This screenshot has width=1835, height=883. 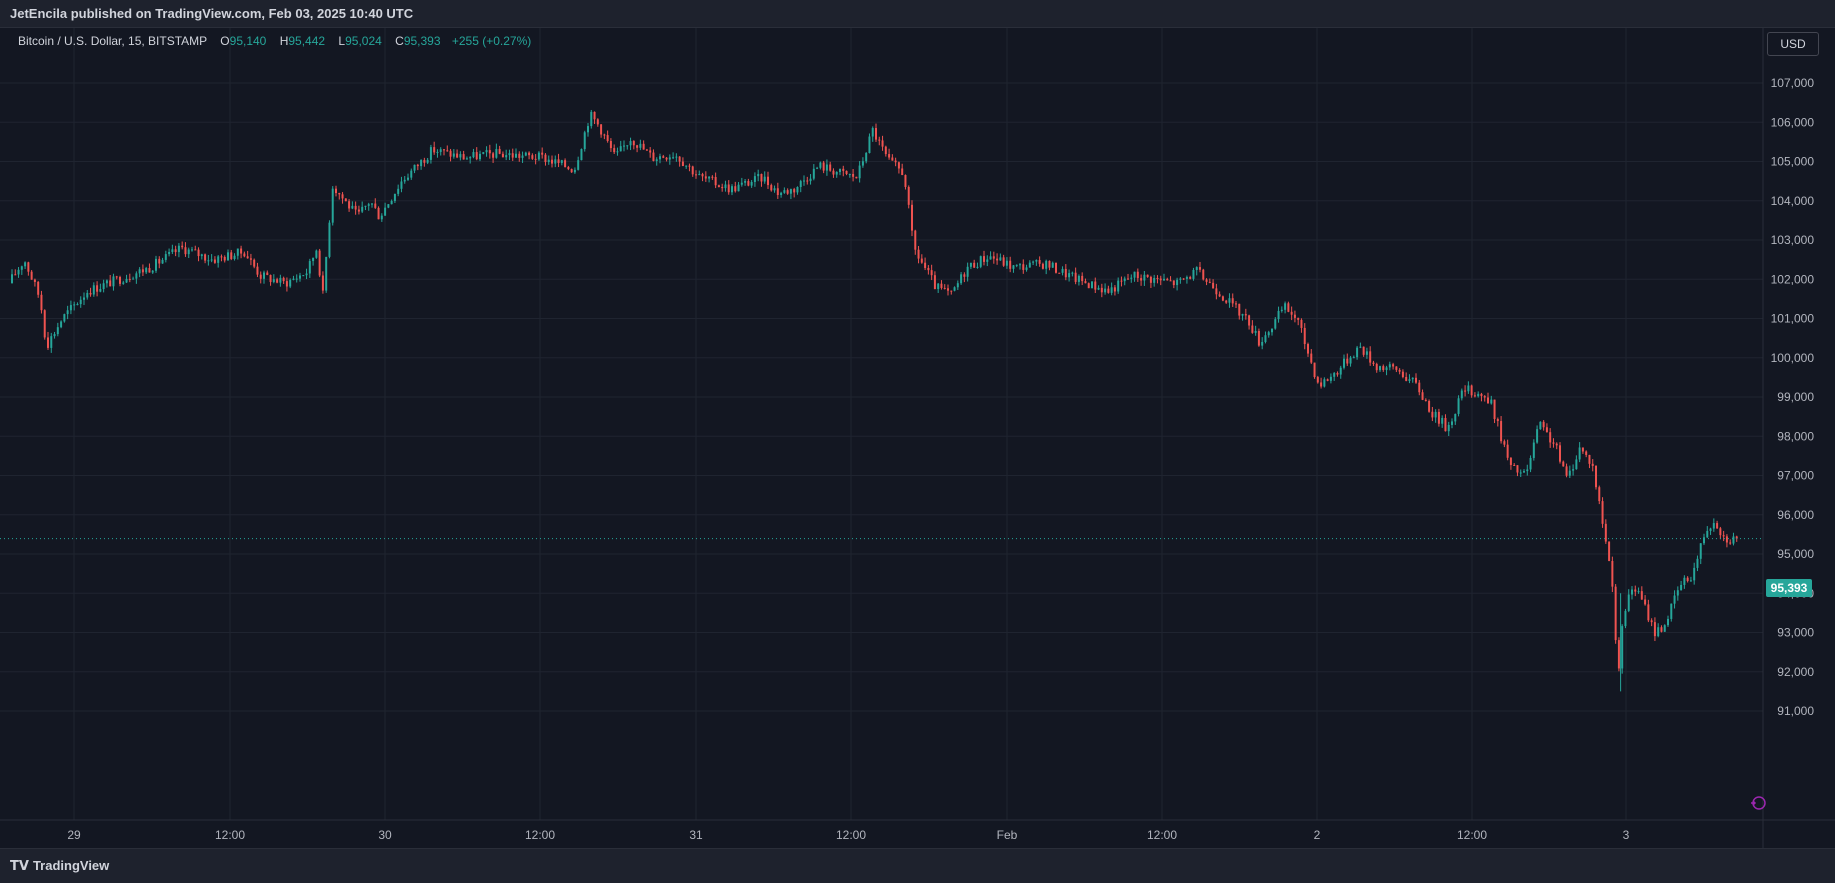 I want to click on x-tick-label: 29, so click(x=74, y=835).